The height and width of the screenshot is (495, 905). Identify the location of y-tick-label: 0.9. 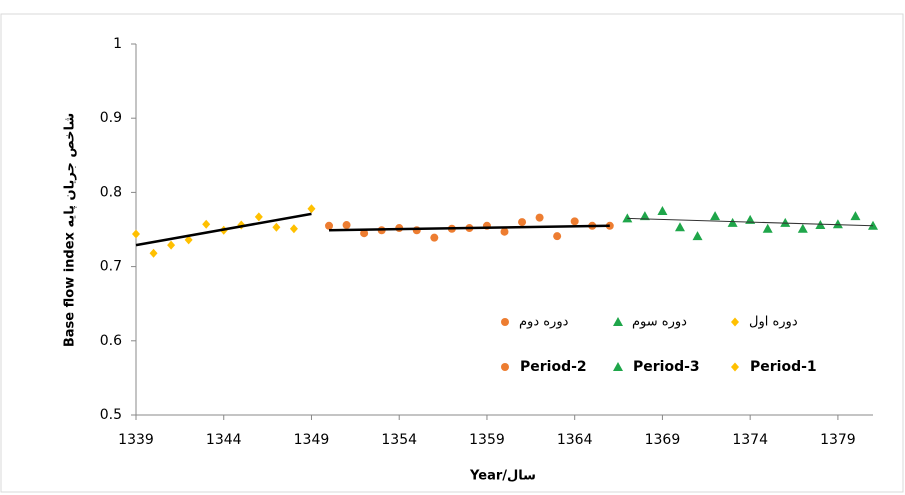
(111, 118).